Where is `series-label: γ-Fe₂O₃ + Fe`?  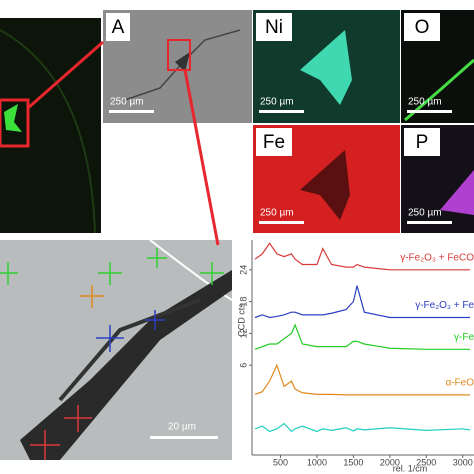
series-label: γ-Fe₂O₃ + Fe is located at coordinates (444, 305).